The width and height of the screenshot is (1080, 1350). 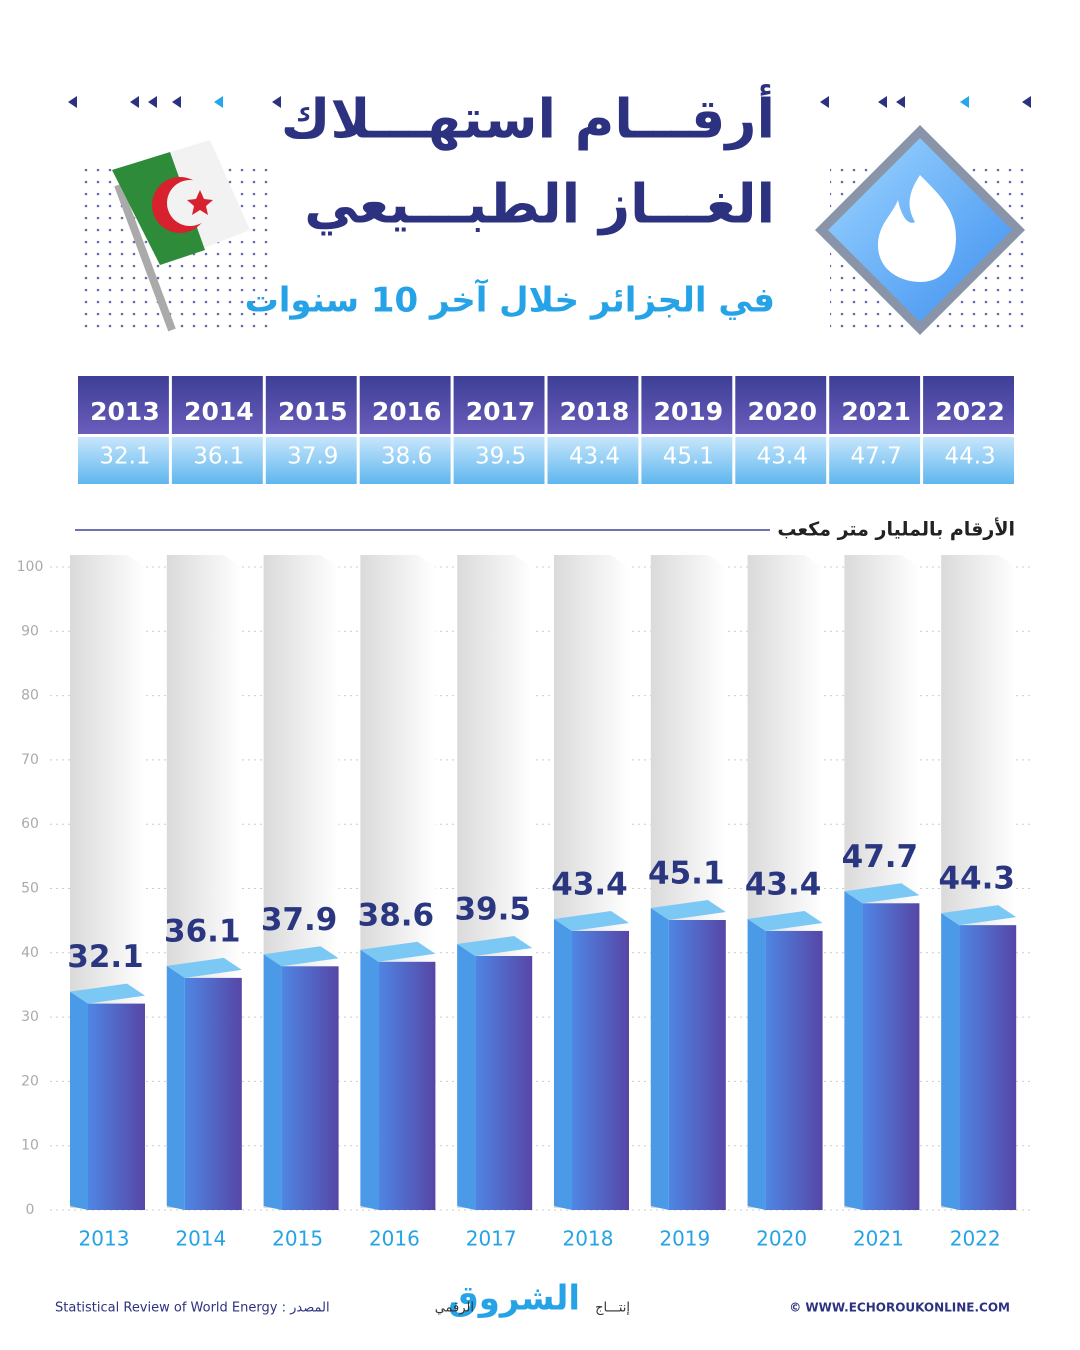 I want to click on brand-prefix: إنتـــاج, so click(x=612, y=1308).